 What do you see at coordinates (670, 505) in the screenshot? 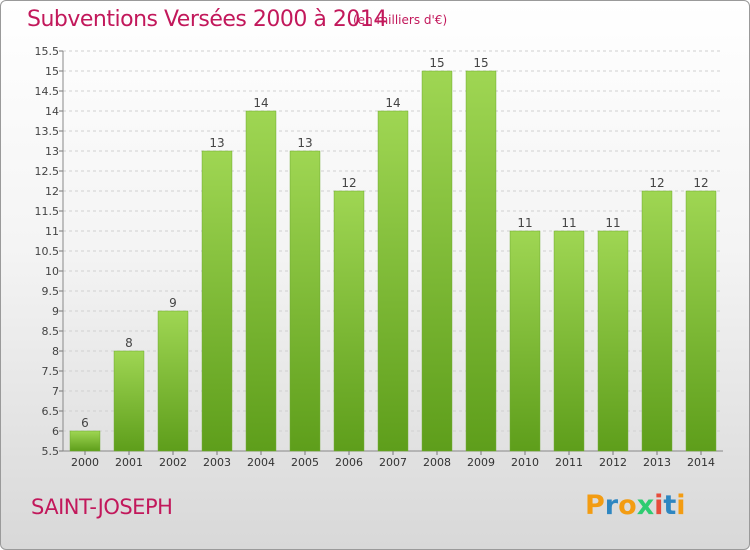
I see `logo-letter: t` at bounding box center [670, 505].